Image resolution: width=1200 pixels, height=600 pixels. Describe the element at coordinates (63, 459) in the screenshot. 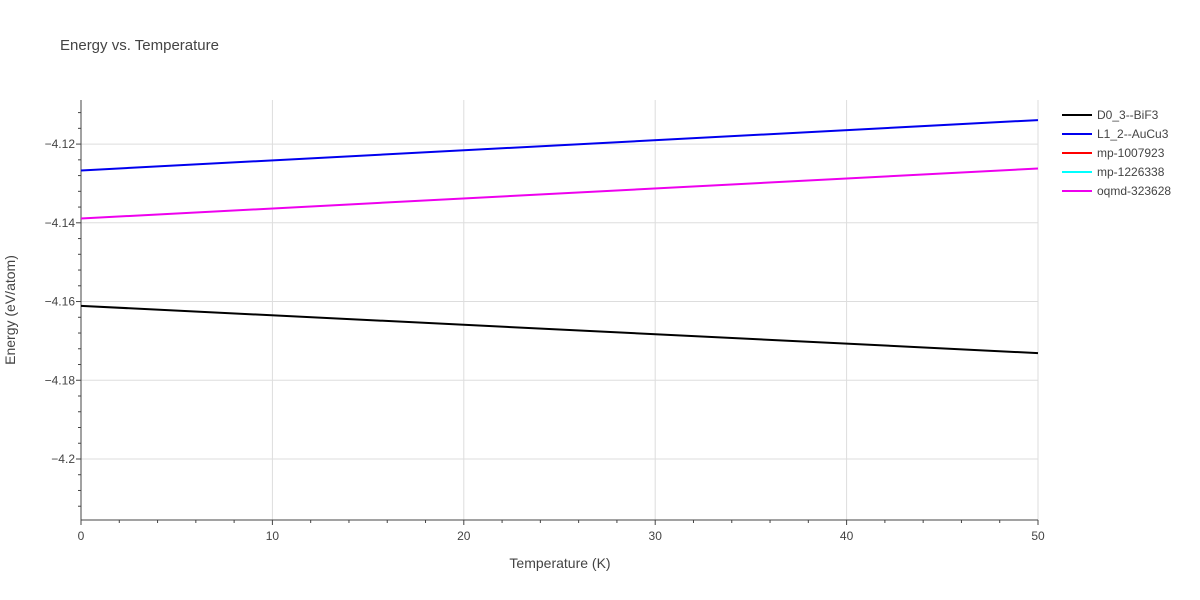

I see `y-tick-label: −4.2` at that location.